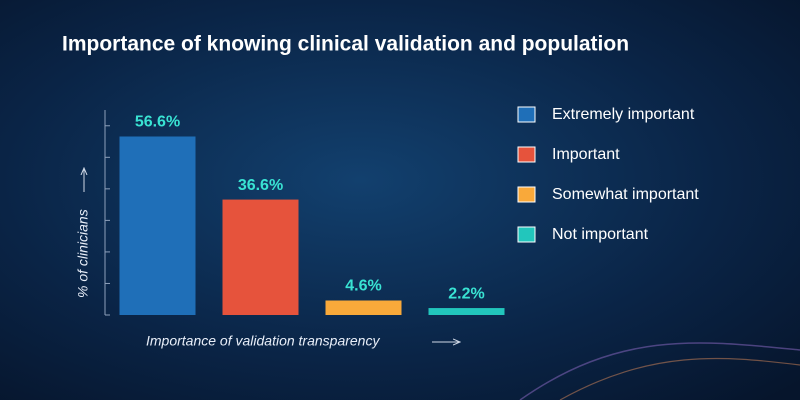  What do you see at coordinates (600, 234) in the screenshot?
I see `legend-label: Not important` at bounding box center [600, 234].